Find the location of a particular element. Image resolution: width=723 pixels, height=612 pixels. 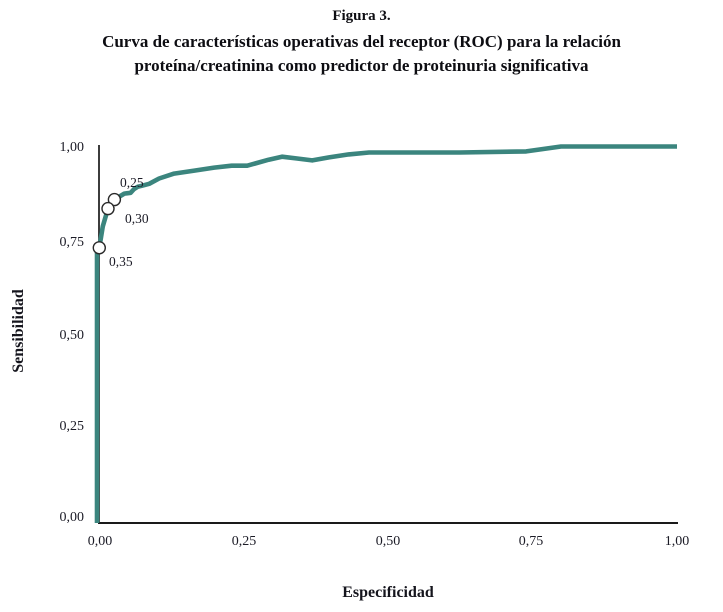

x-axis-title: Especificidad is located at coordinates (388, 592).